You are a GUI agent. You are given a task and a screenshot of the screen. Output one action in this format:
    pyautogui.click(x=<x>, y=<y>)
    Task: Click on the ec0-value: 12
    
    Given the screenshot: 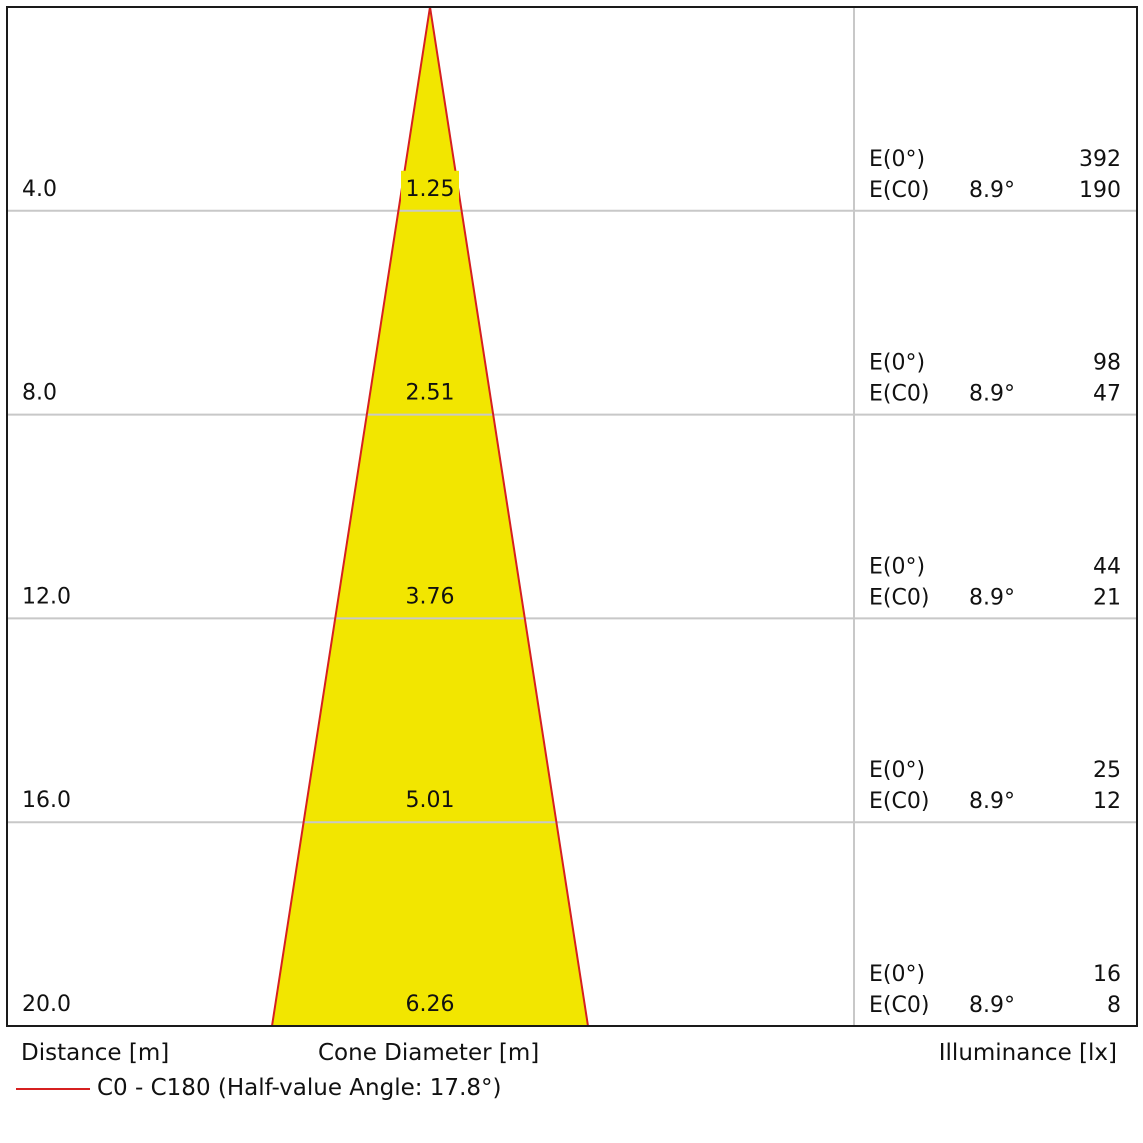 What is the action you would take?
    pyautogui.click(x=1107, y=801)
    